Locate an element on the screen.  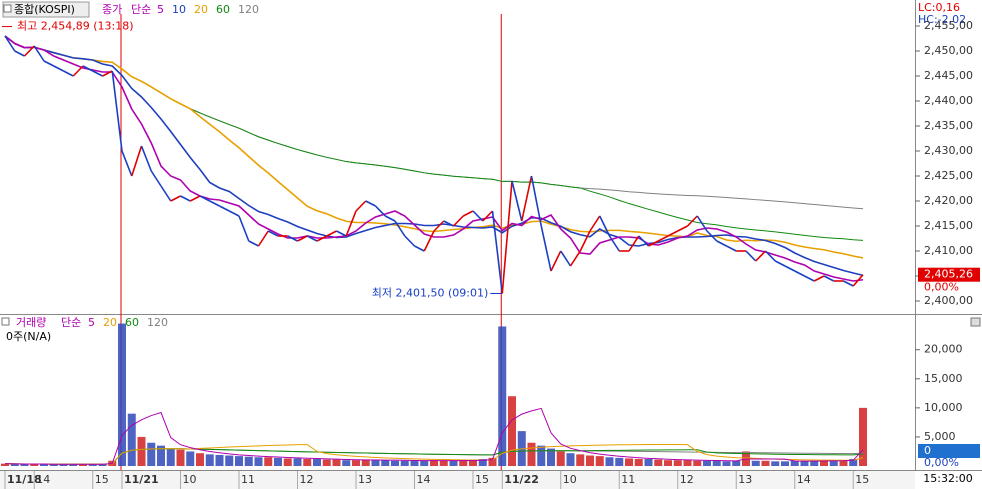
current-change: 0,00% is located at coordinates (941, 287).